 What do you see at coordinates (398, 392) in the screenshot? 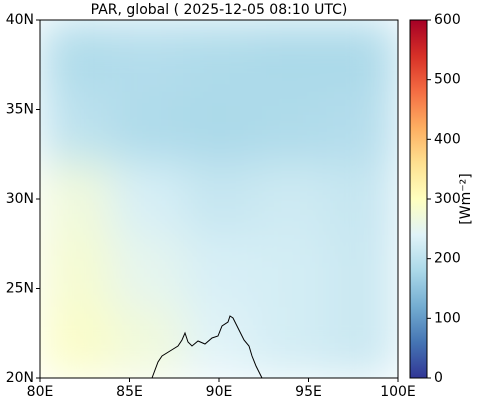
I see `x-tick-label: 100E` at bounding box center [398, 392].